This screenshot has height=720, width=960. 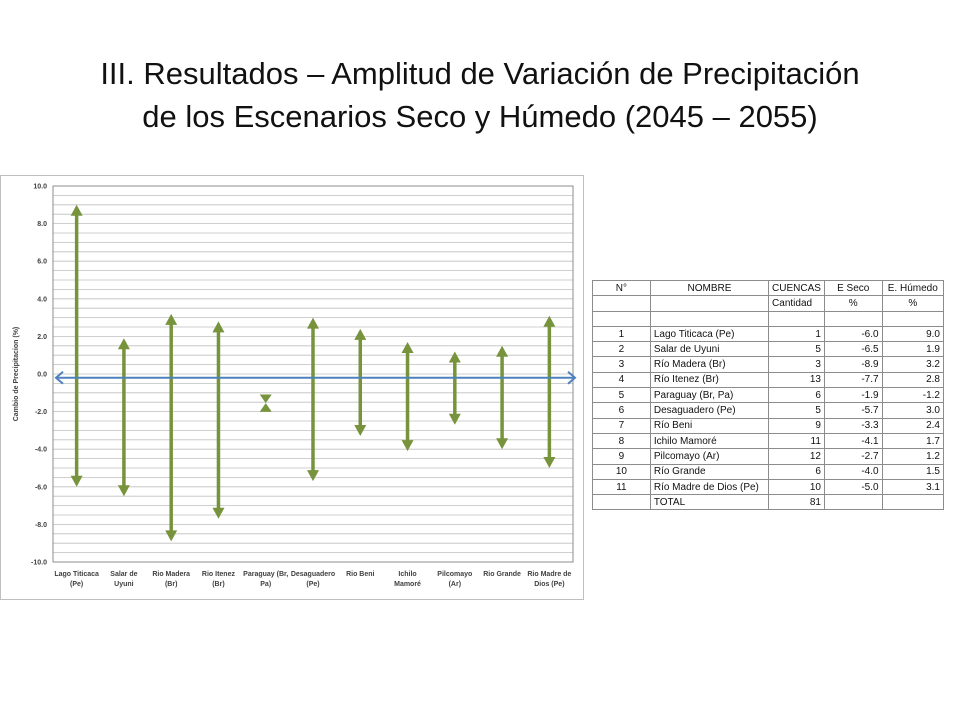 I want to click on cell-name: Desaguadero (Pe), so click(x=709, y=410).